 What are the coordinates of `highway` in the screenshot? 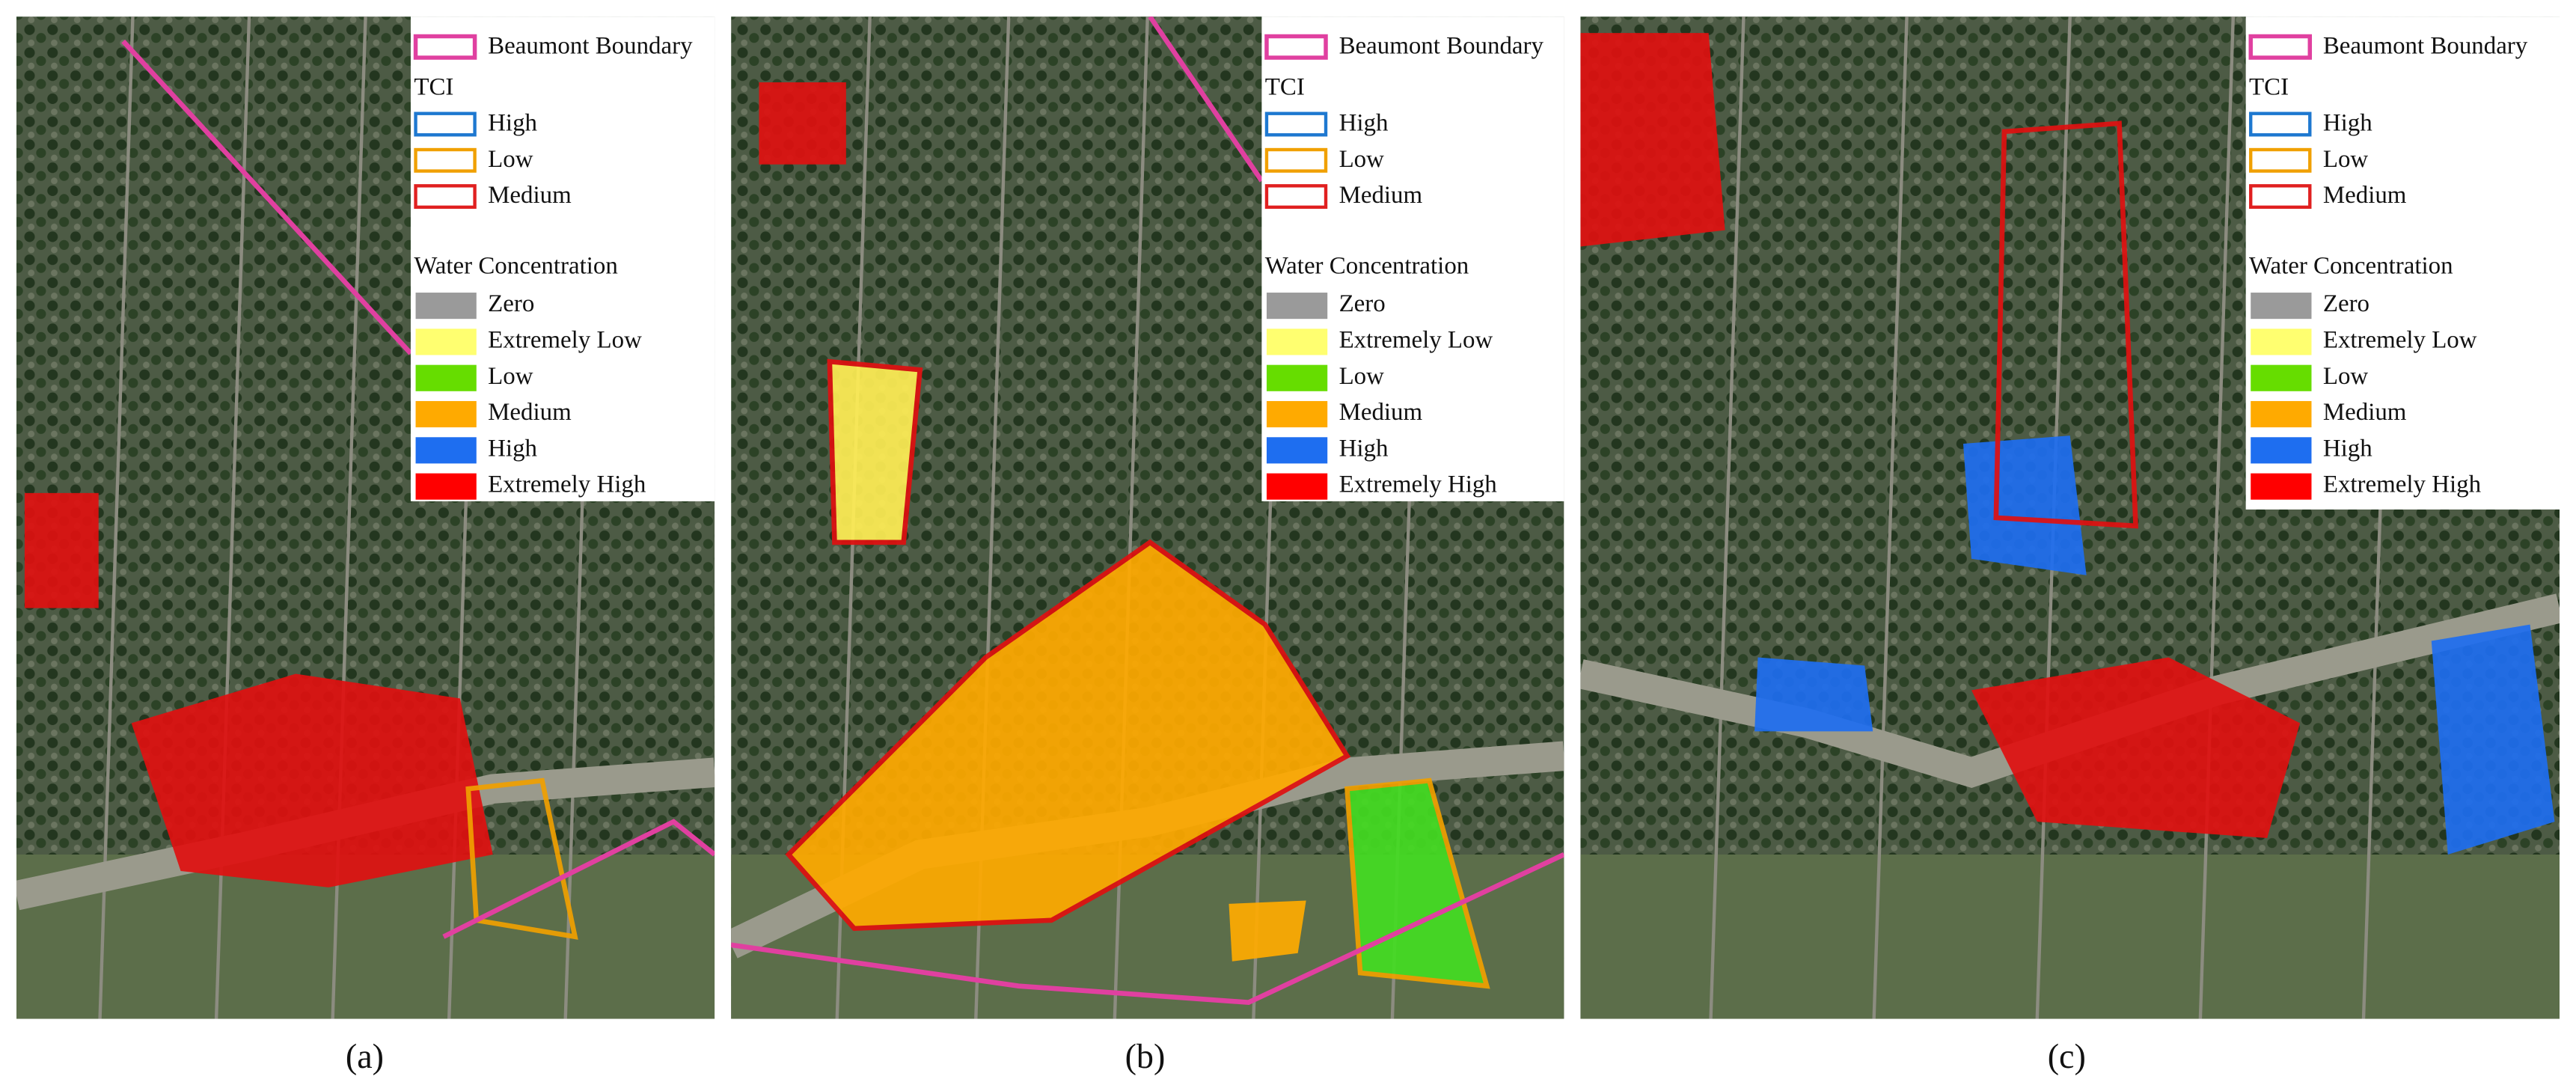 It's located at (2070, 690).